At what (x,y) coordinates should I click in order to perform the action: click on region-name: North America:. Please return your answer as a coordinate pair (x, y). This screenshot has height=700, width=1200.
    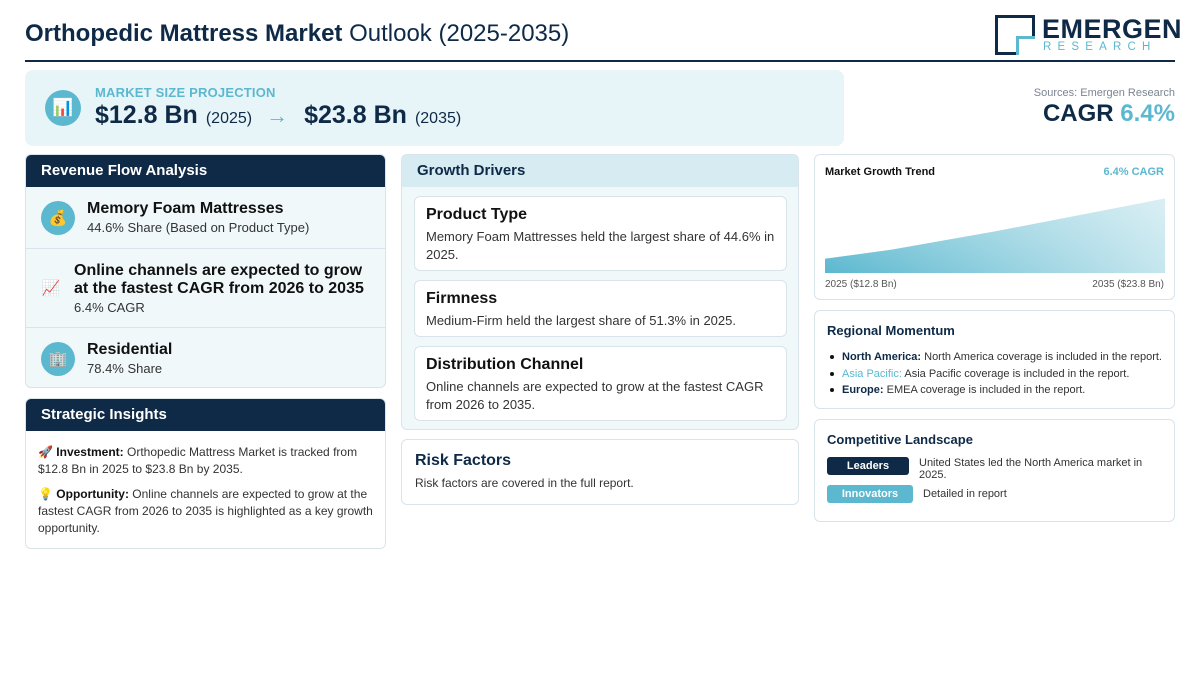
    Looking at the image, I should click on (882, 357).